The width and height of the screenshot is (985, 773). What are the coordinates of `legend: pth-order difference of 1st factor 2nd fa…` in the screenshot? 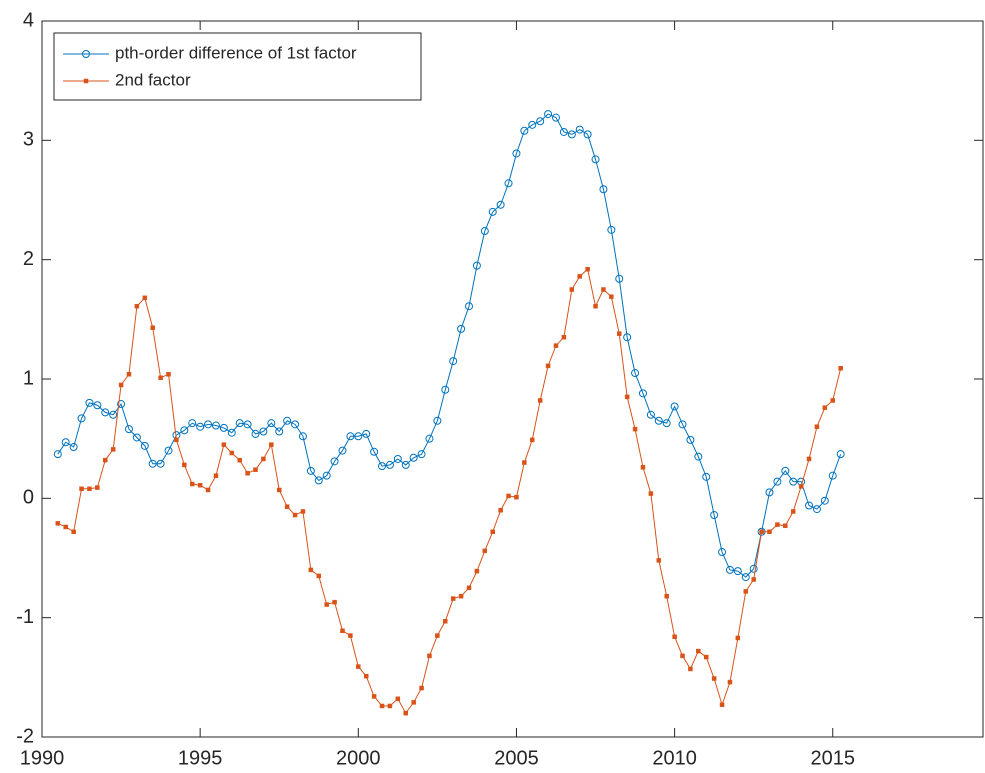 It's located at (237, 66).